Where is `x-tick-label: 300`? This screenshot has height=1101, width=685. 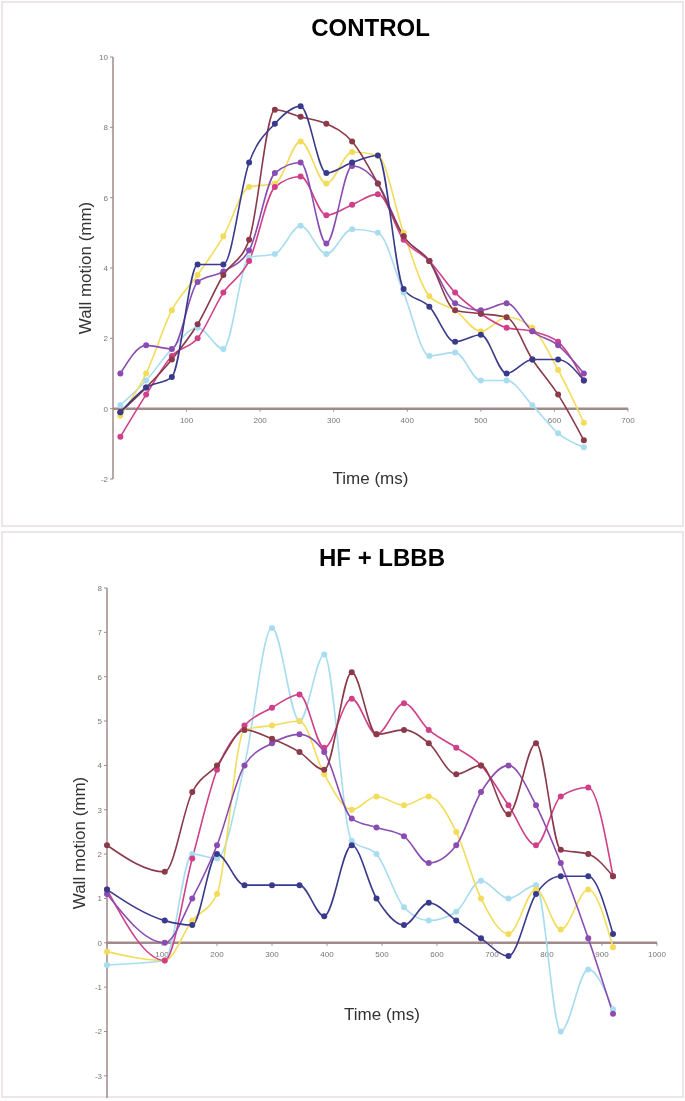
x-tick-label: 300 is located at coordinates (334, 420).